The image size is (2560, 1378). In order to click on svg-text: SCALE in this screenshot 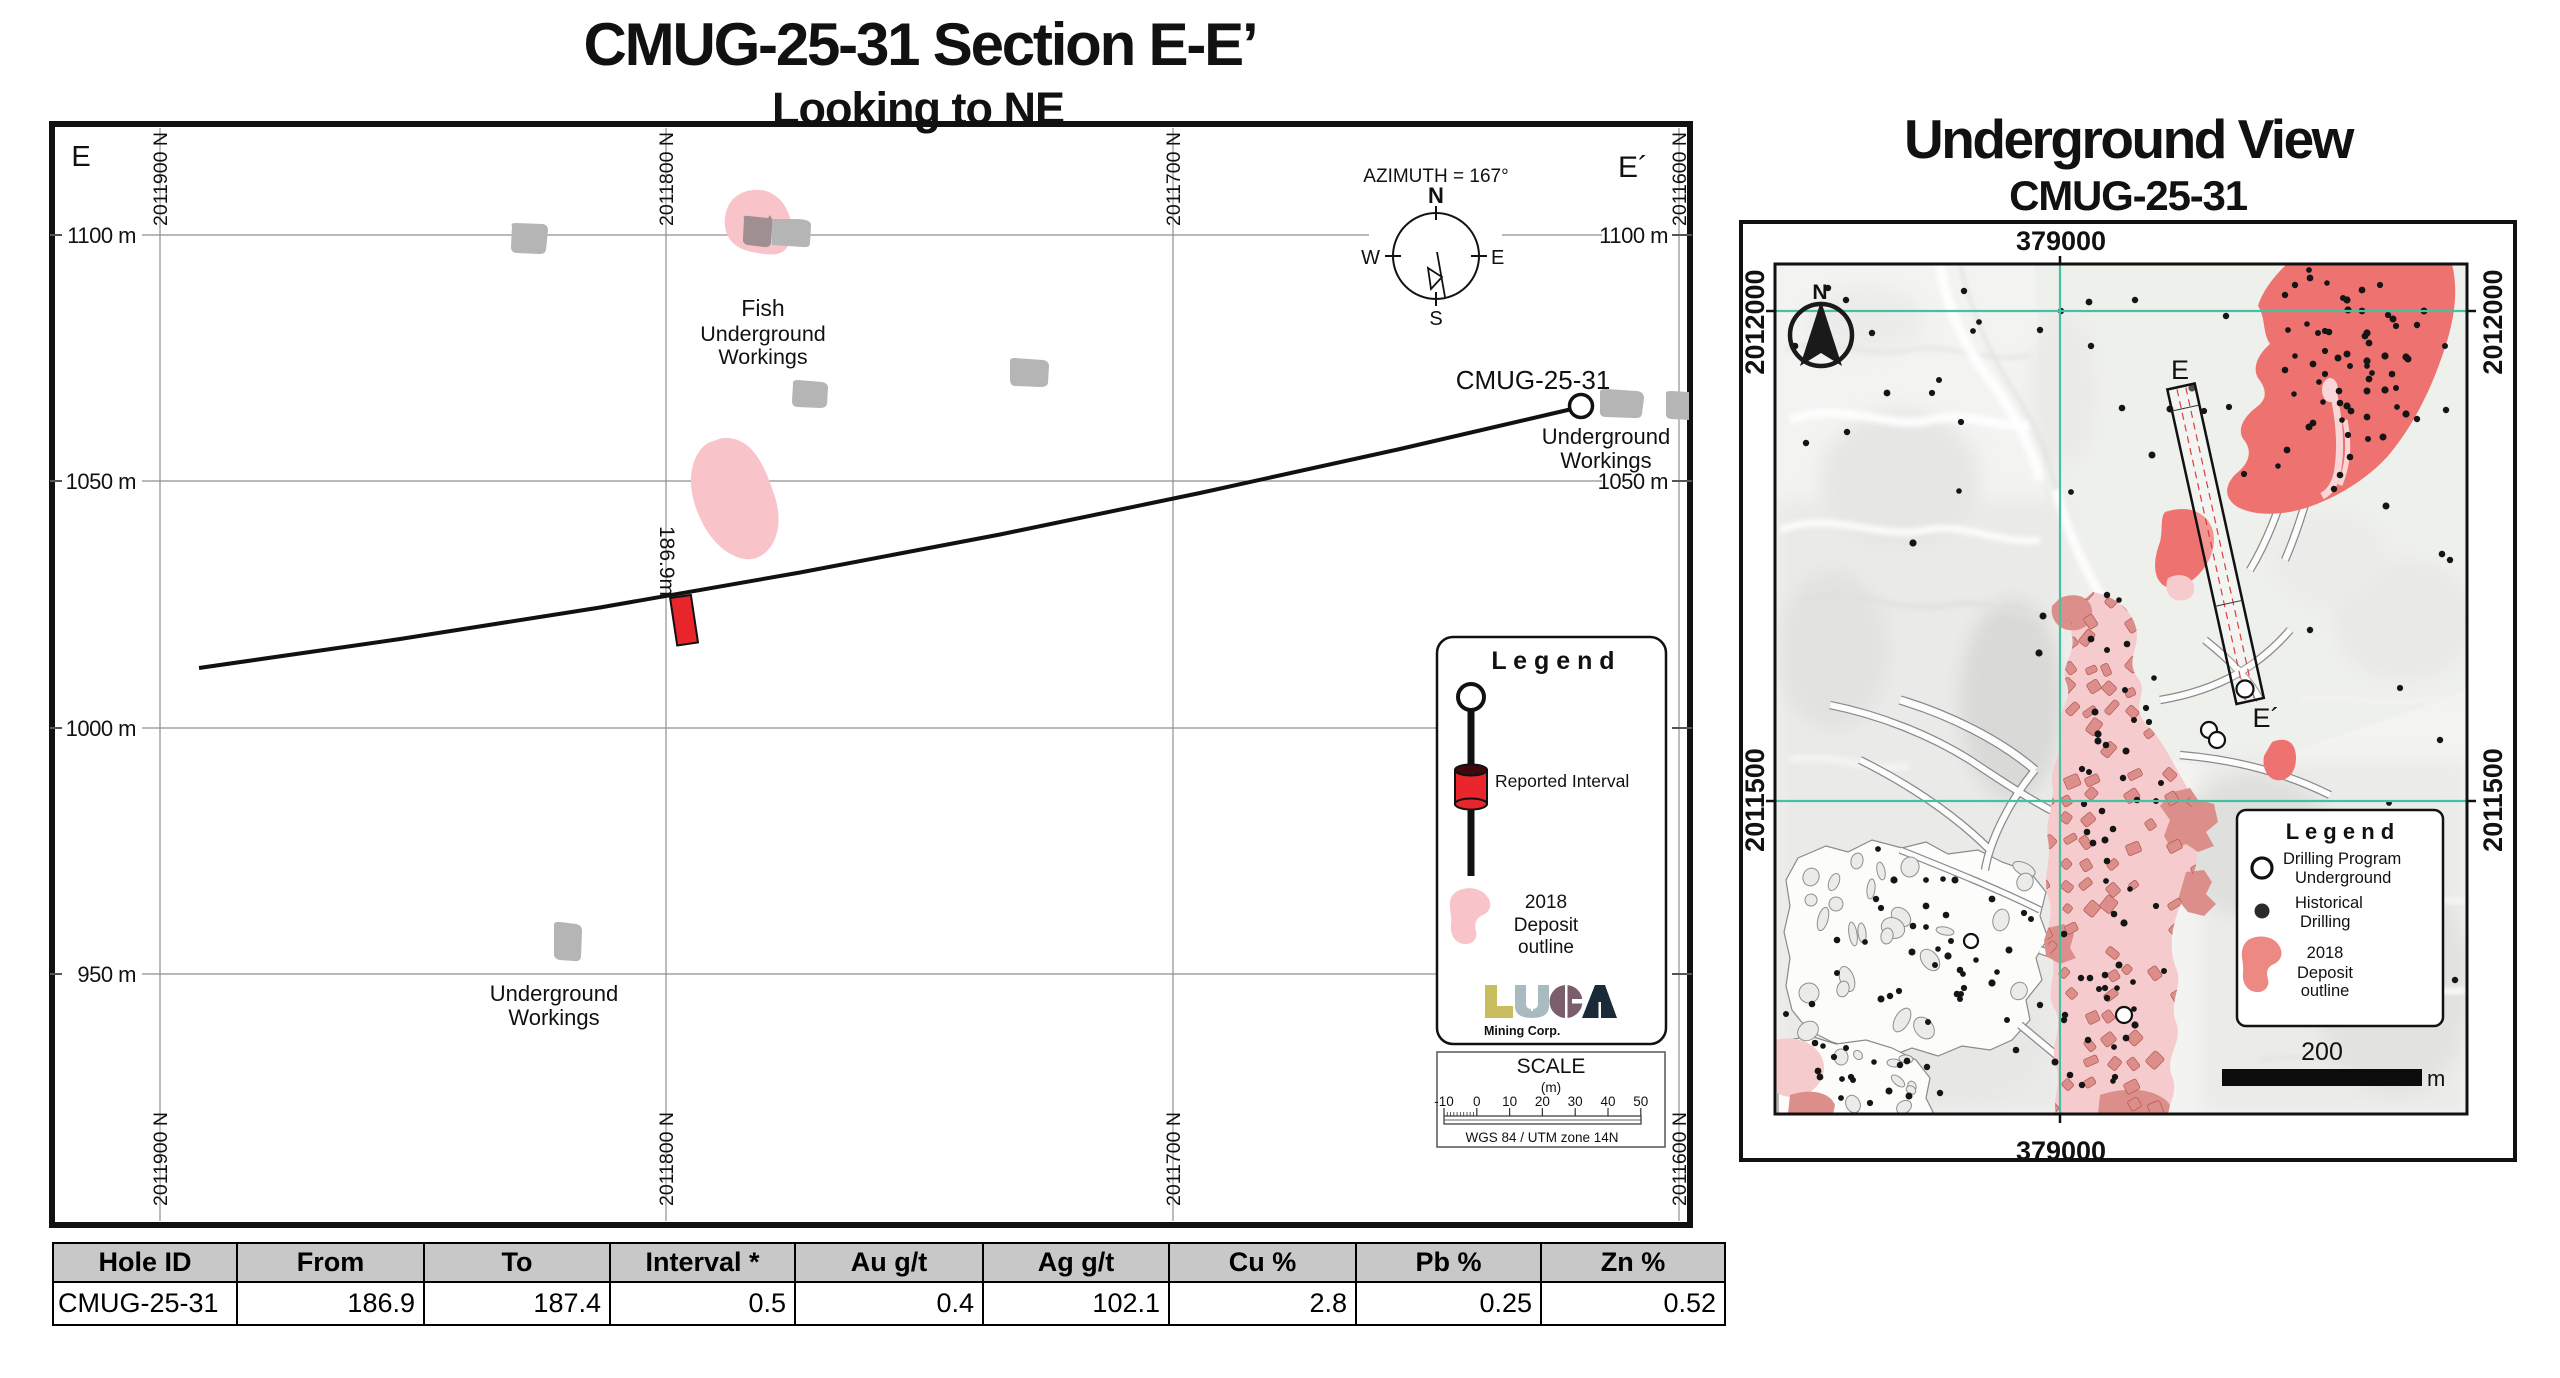, I will do `click(1551, 1066)`.